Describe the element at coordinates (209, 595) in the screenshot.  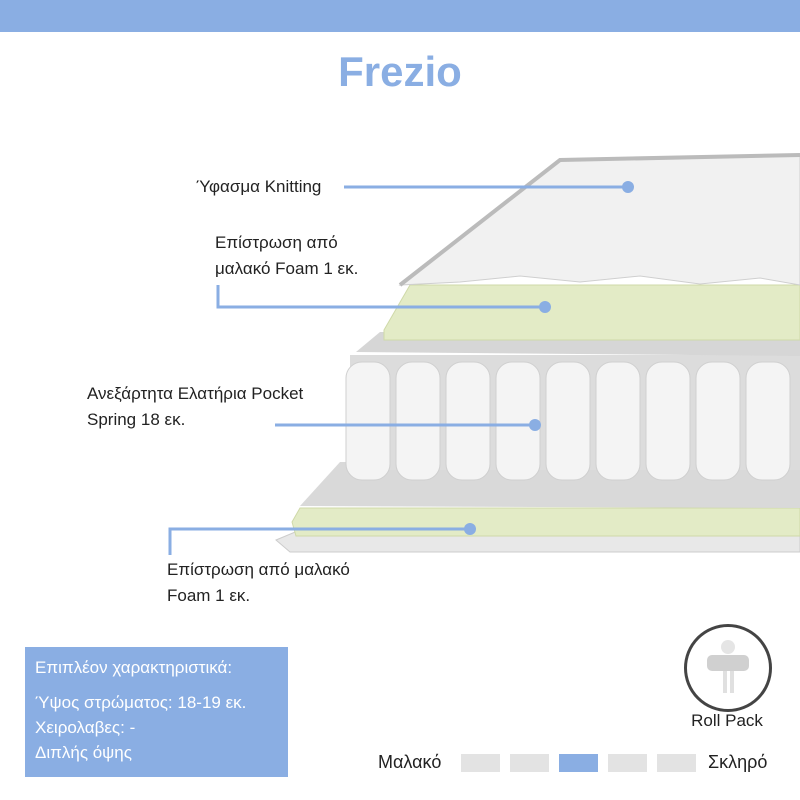
I see `callout-text: Foam 1 εκ.` at that location.